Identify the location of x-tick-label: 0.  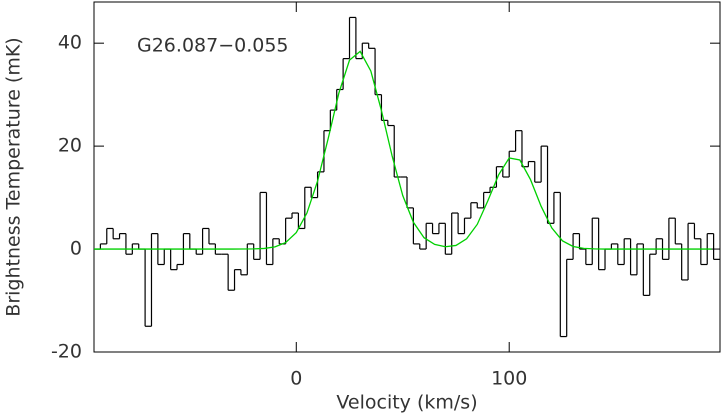
(296, 379).